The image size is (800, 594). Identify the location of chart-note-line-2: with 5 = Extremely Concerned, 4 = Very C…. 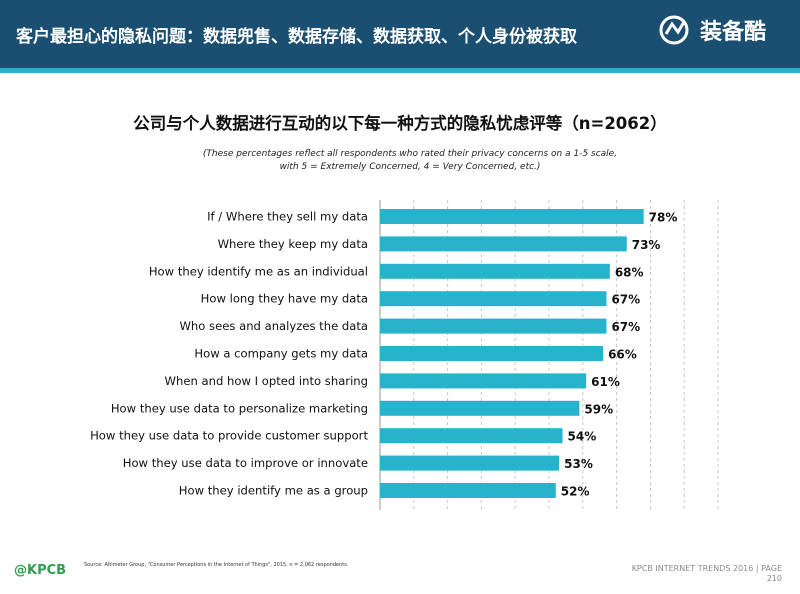
(410, 167).